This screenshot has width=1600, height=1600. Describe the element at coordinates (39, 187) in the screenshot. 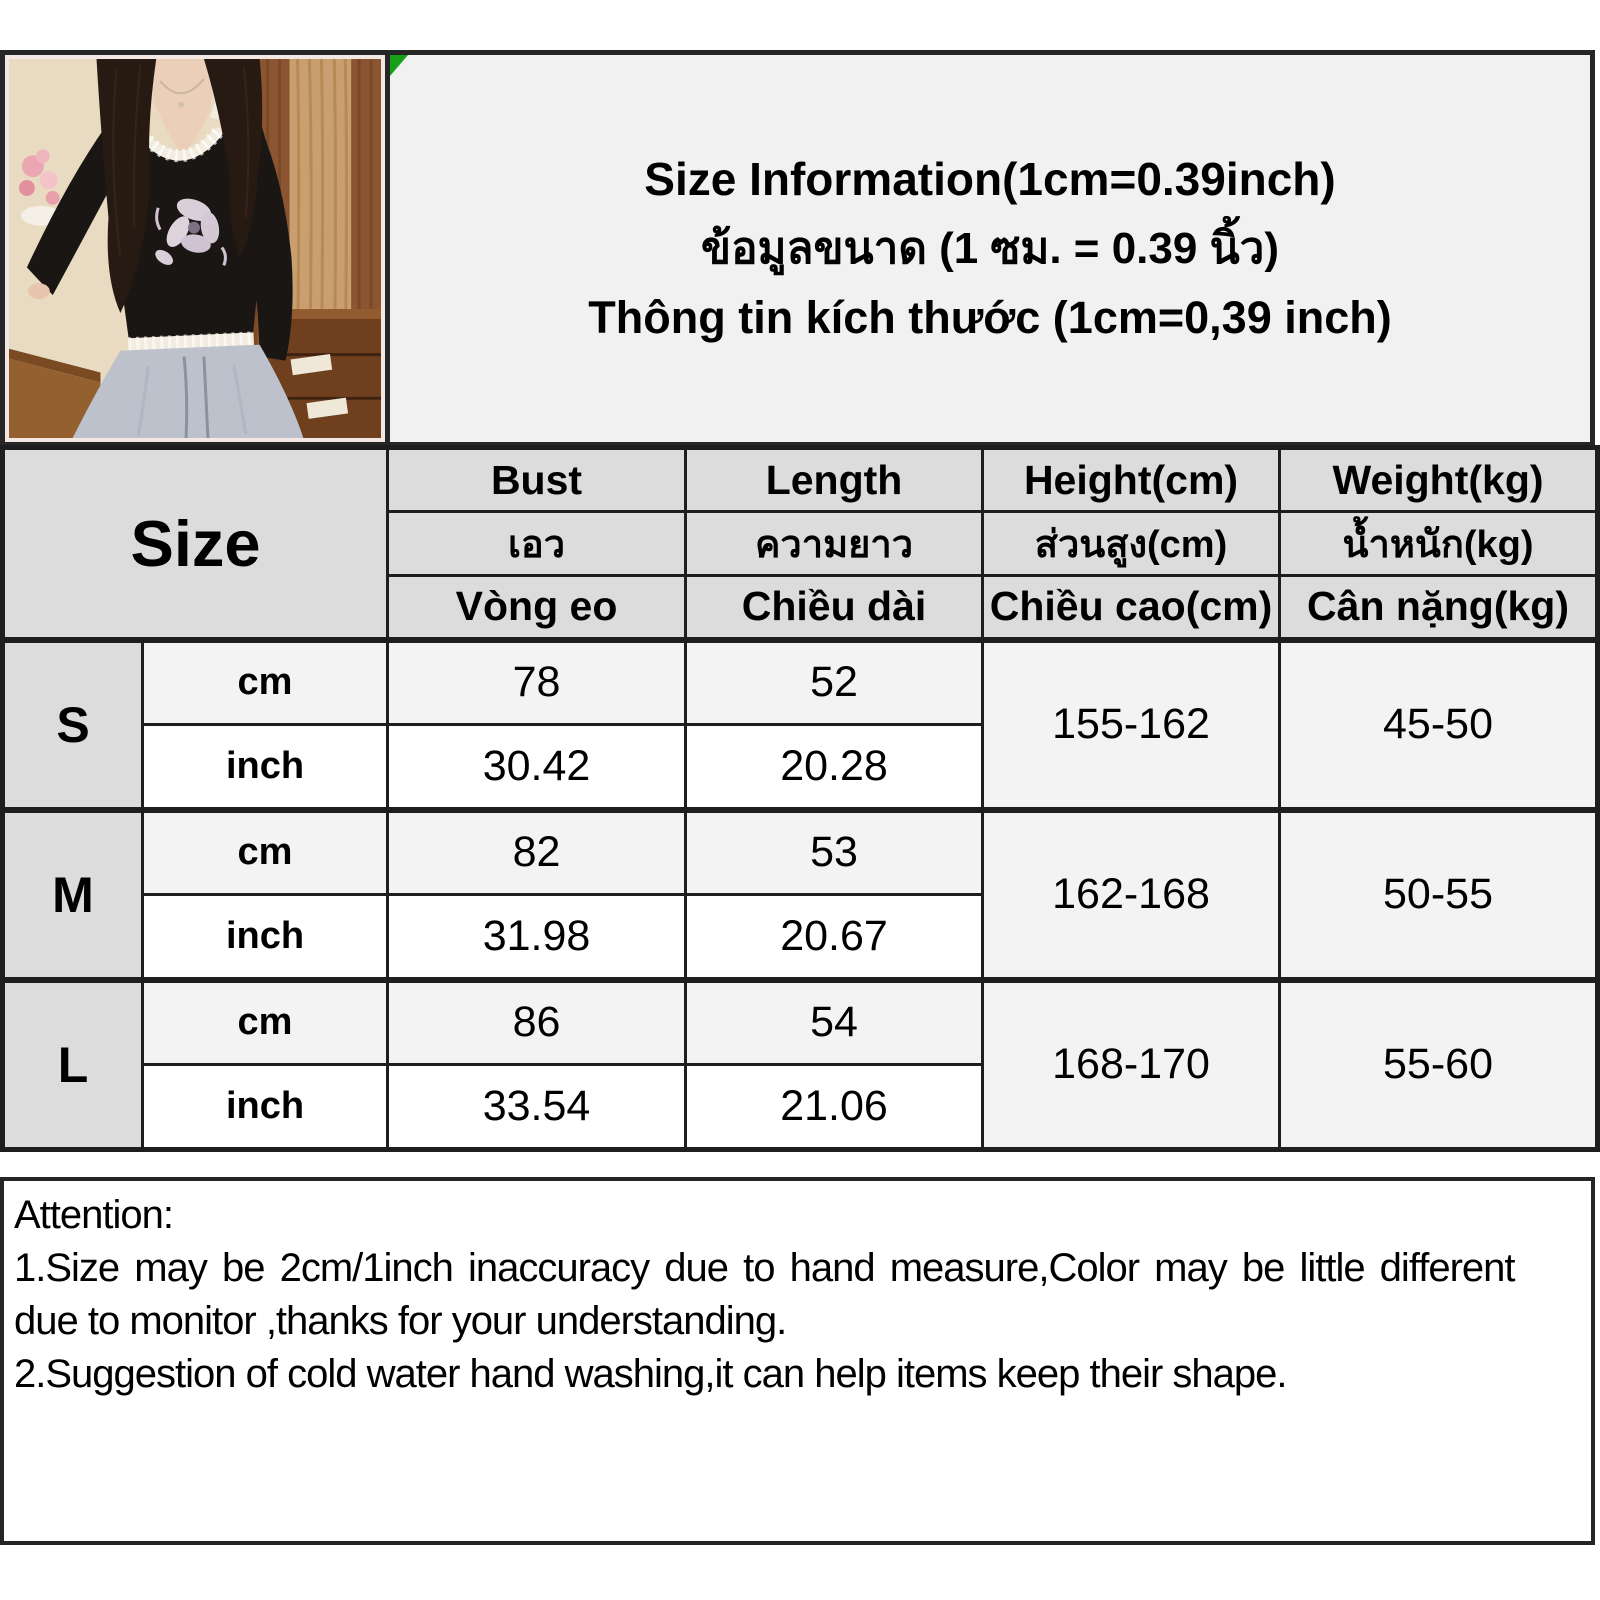

I see `pink-flowers` at that location.